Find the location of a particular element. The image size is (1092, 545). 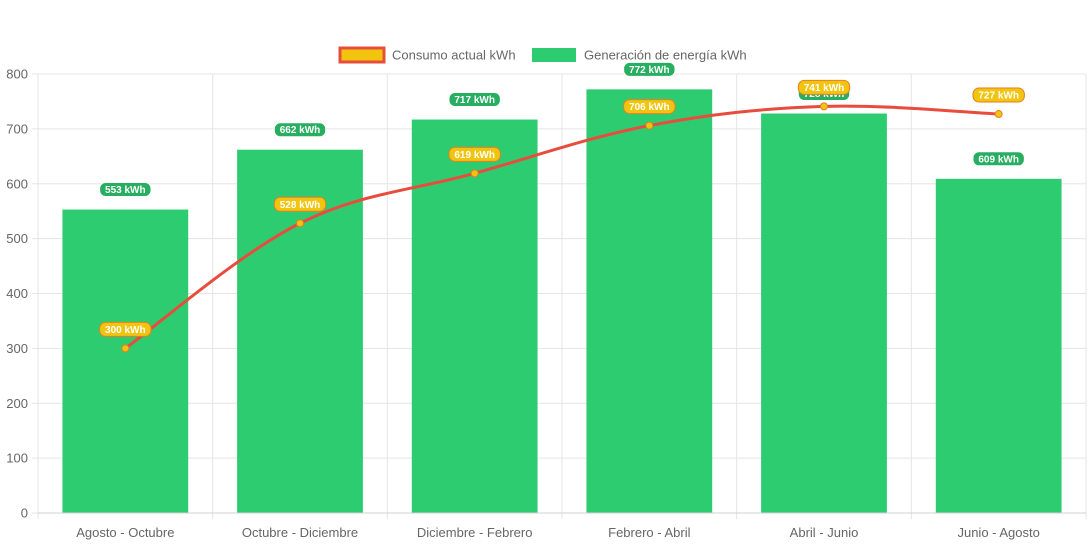

y-tick-label: 500 is located at coordinates (17, 238).